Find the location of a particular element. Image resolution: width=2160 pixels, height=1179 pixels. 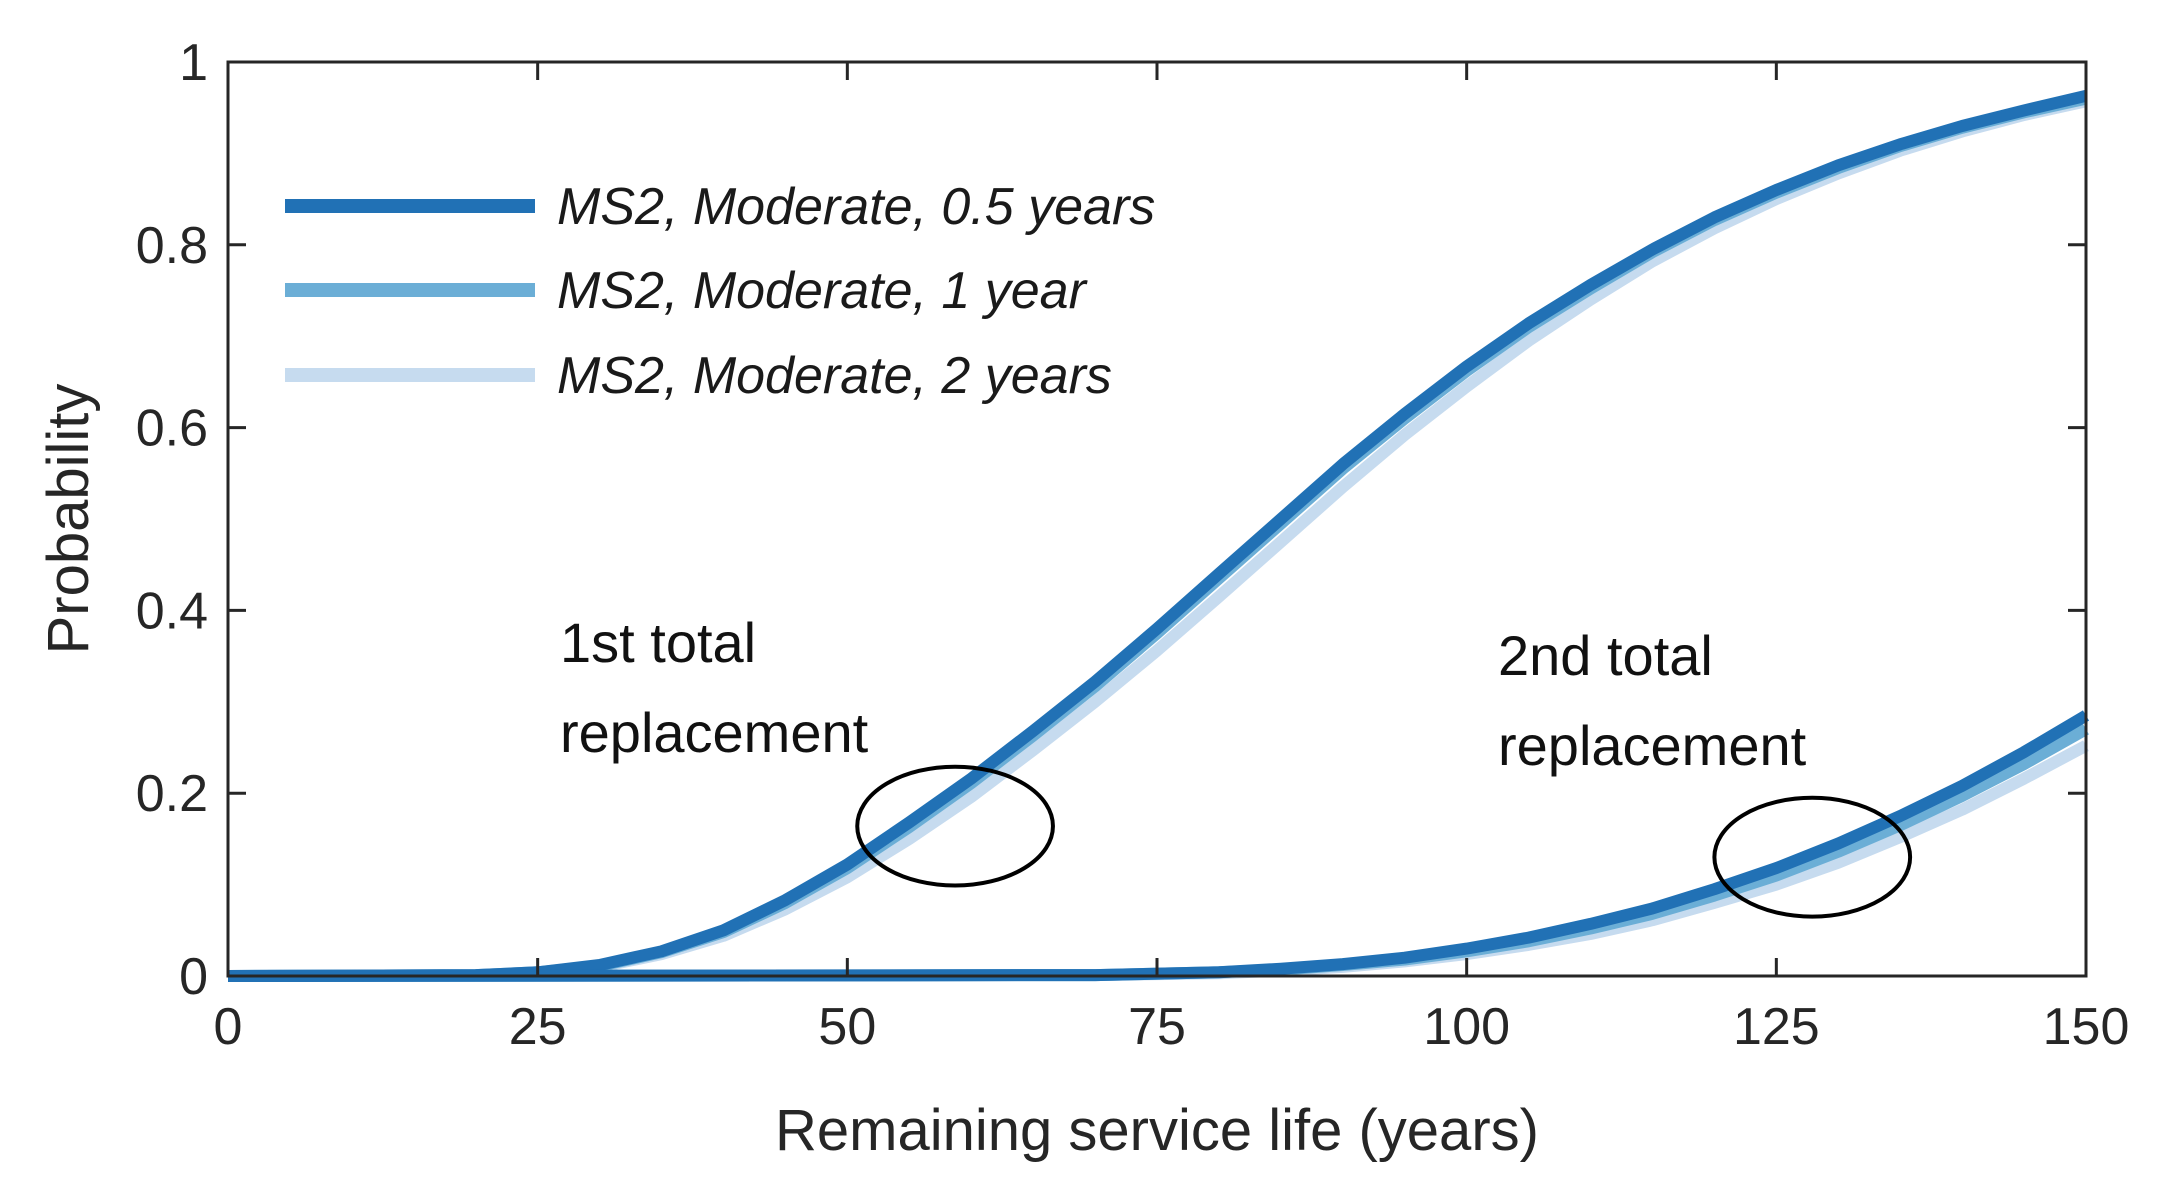

y-tick-label: 0.2 is located at coordinates (172, 794).